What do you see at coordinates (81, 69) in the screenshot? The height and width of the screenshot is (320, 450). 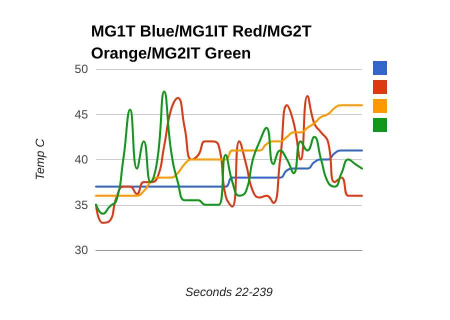 I see `y-tick-label: 50` at bounding box center [81, 69].